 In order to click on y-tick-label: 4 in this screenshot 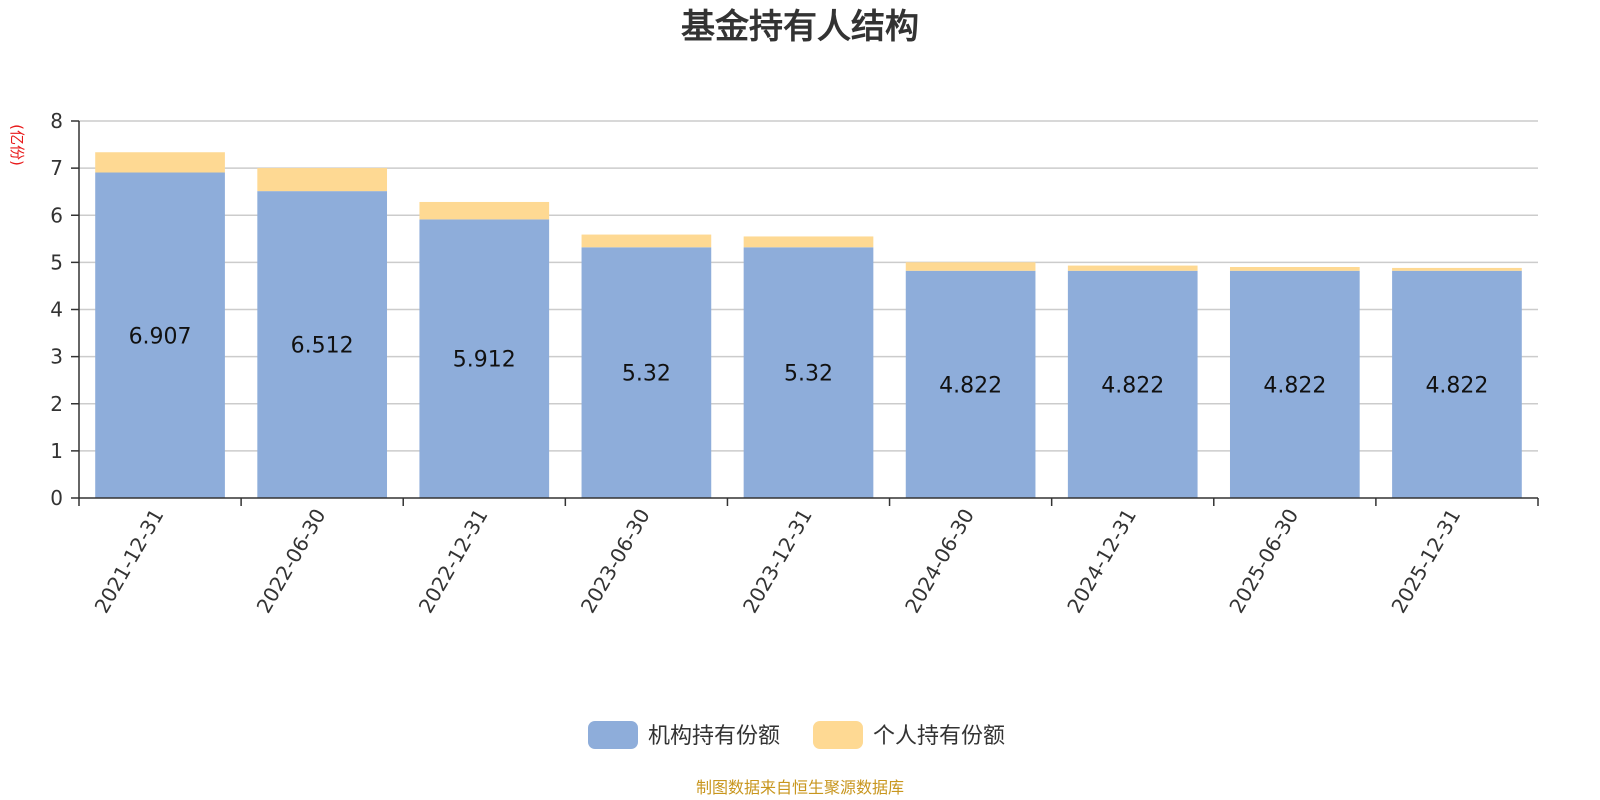, I will do `click(56, 310)`.